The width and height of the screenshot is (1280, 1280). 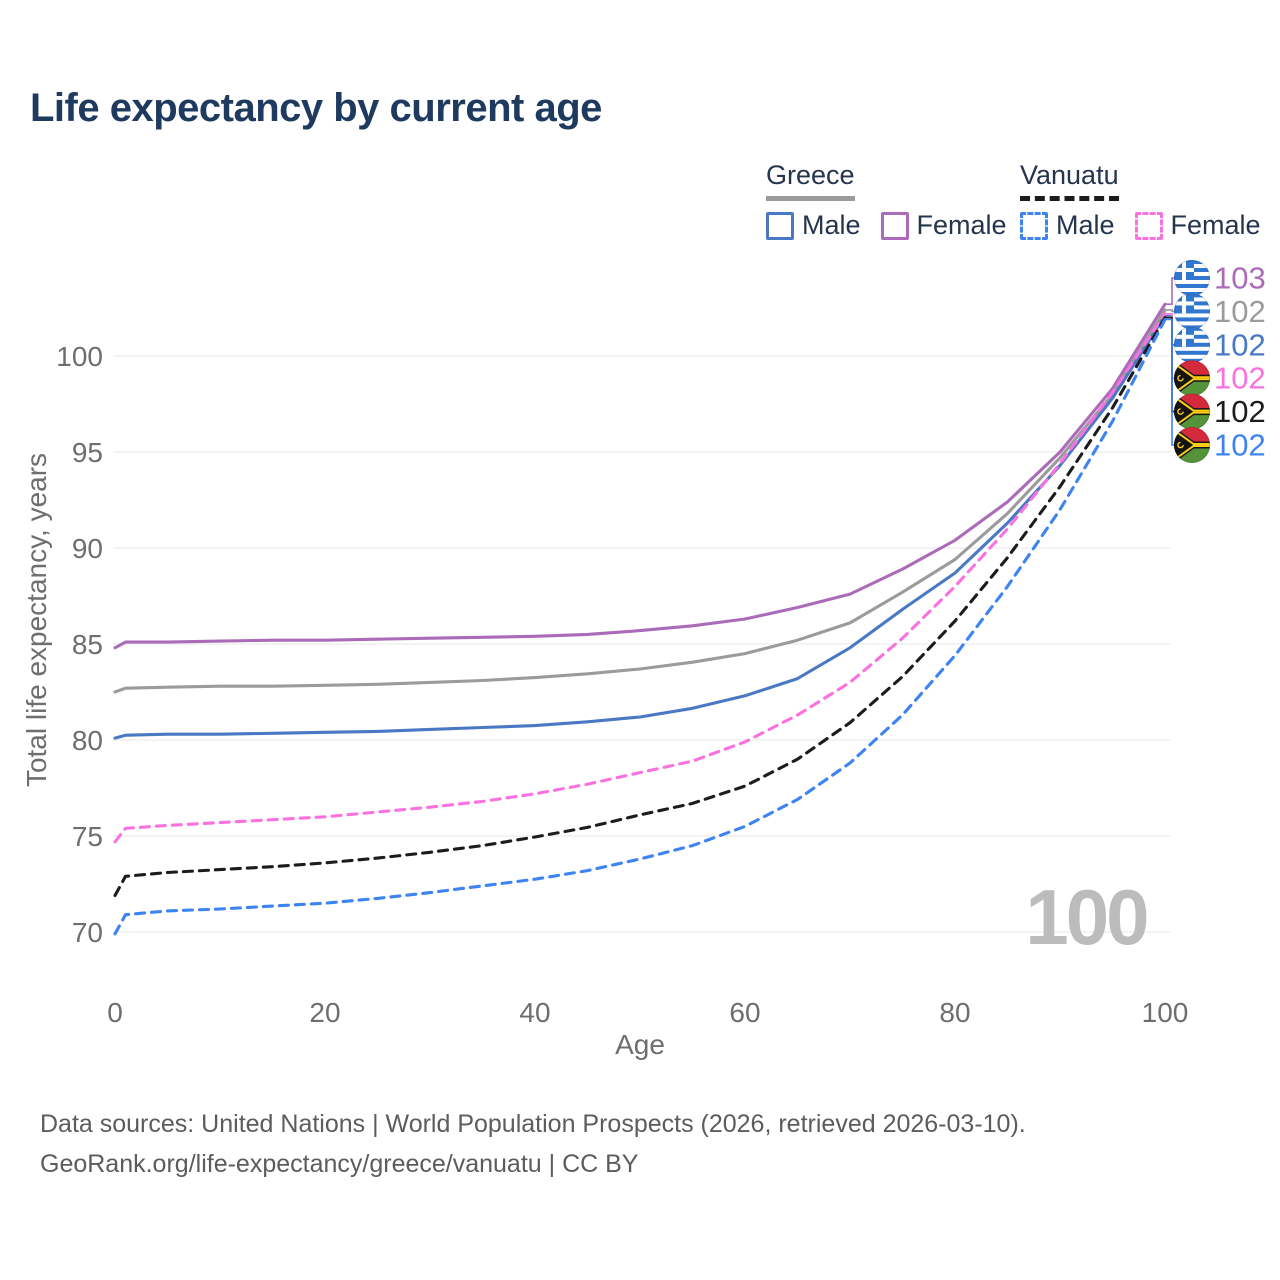 What do you see at coordinates (1171, 364) in the screenshot?
I see `label-connector` at bounding box center [1171, 364].